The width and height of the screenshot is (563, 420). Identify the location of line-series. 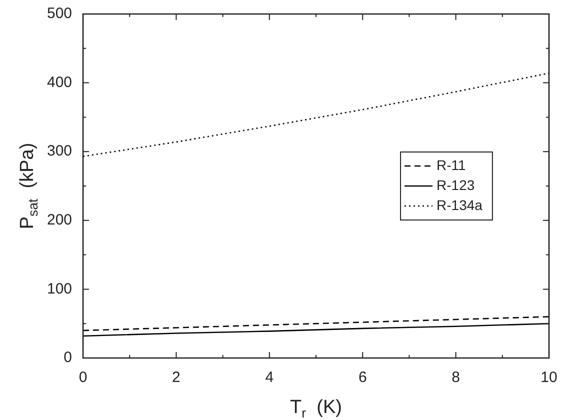
(316, 324).